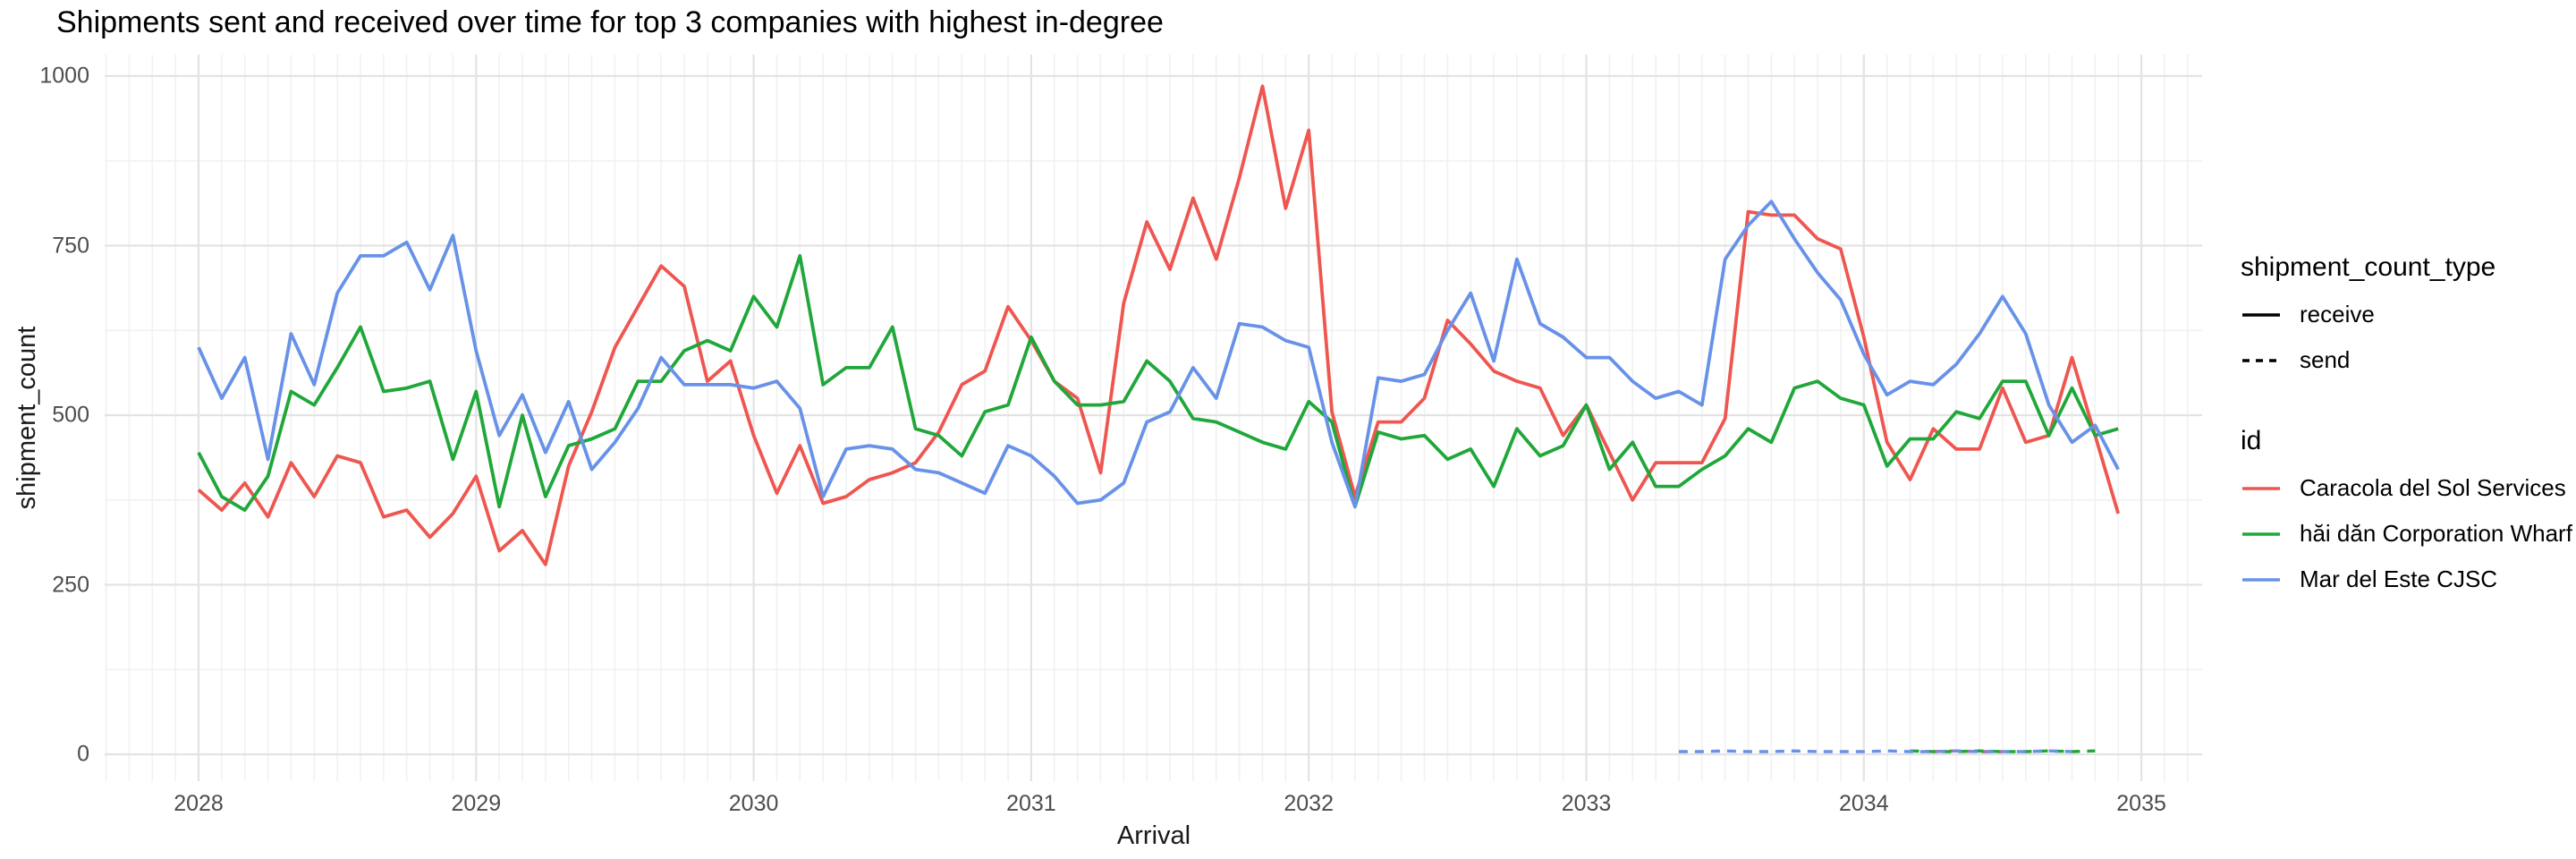  I want to click on legend-item-label: hăi dăn Corporation Wharf, so click(2436, 533).